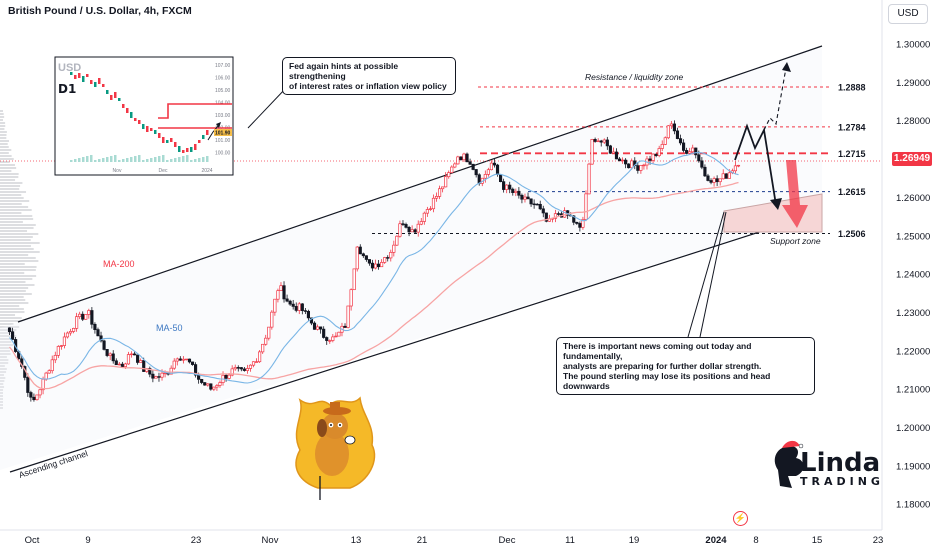 The width and height of the screenshot is (932, 555). What do you see at coordinates (169, 328) in the screenshot?
I see `ma50-label: MA-50` at bounding box center [169, 328].